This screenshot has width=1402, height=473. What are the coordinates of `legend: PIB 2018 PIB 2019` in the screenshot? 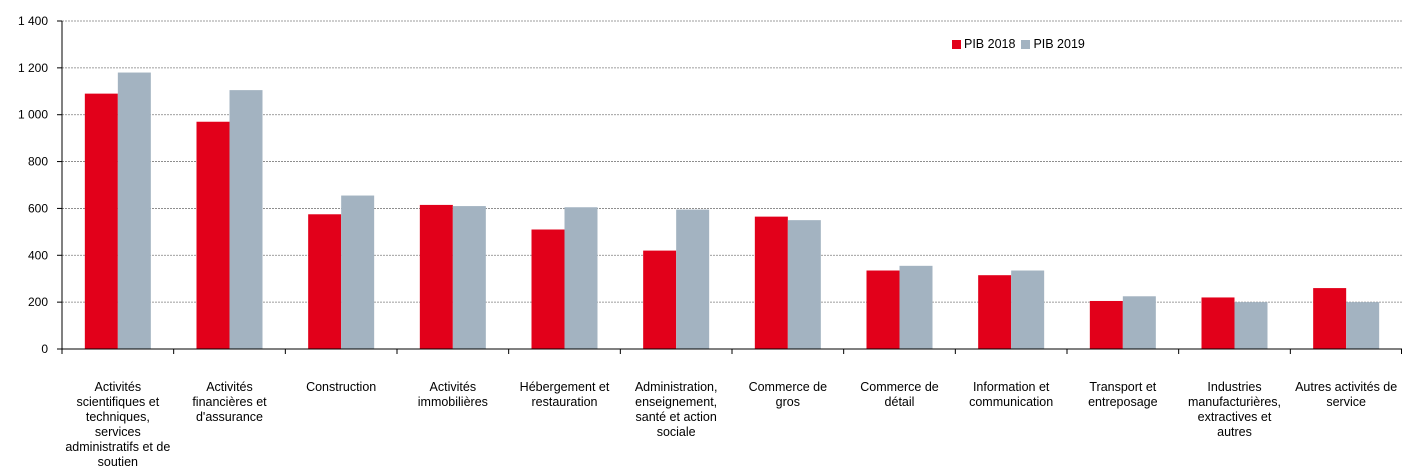 It's located at (1021, 44).